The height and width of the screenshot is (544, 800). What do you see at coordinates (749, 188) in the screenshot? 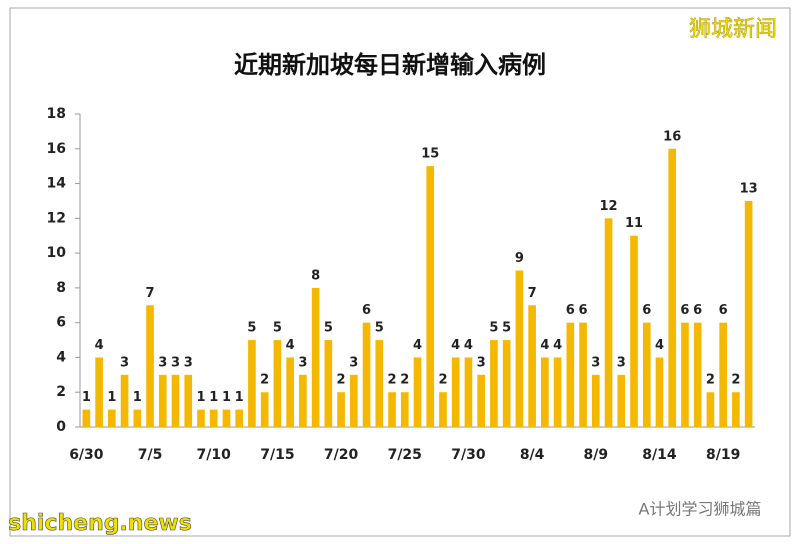
I see `value-label: 13` at bounding box center [749, 188].